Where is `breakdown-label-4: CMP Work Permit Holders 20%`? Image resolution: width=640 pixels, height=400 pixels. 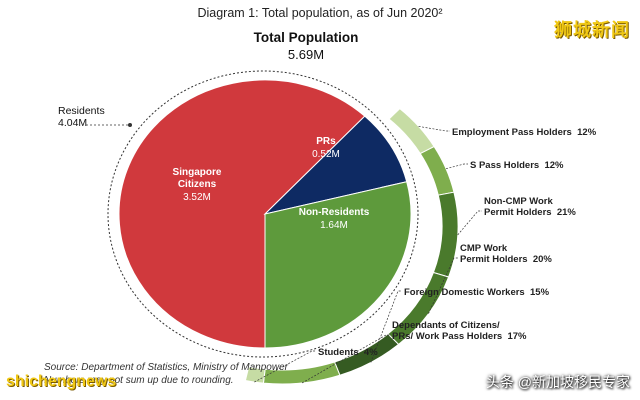 breakdown-label-4: CMP Work Permit Holders 20% is located at coordinates (506, 254).